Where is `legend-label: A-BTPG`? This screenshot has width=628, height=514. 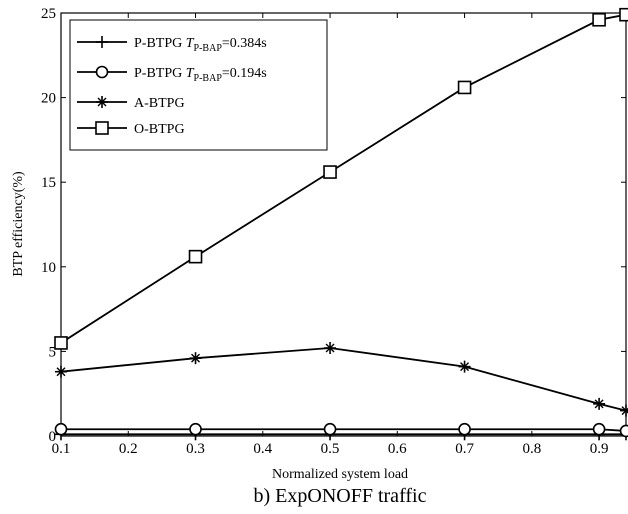 legend-label: A-BTPG is located at coordinates (159, 103).